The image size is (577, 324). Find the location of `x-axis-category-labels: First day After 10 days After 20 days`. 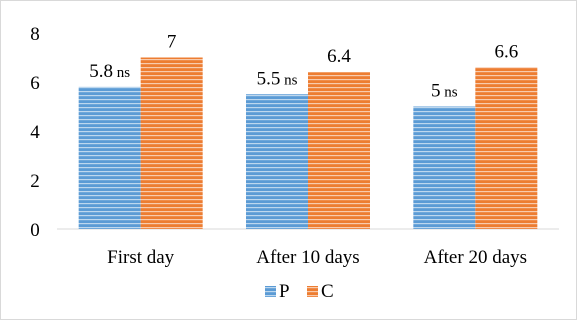

x-axis-category-labels: First day After 10 days After 20 days is located at coordinates (317, 257).